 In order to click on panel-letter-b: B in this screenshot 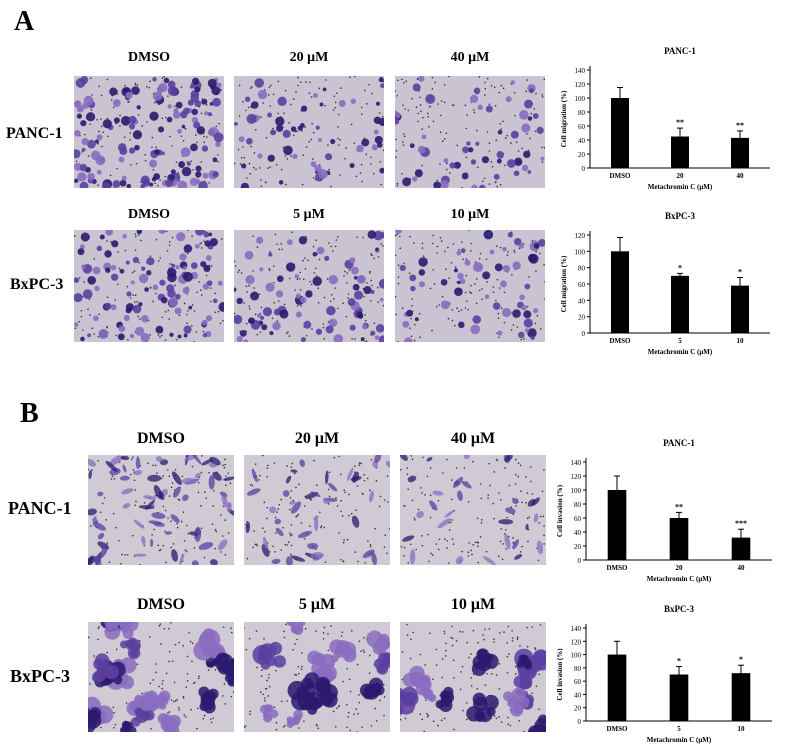, I will do `click(29, 413)`.